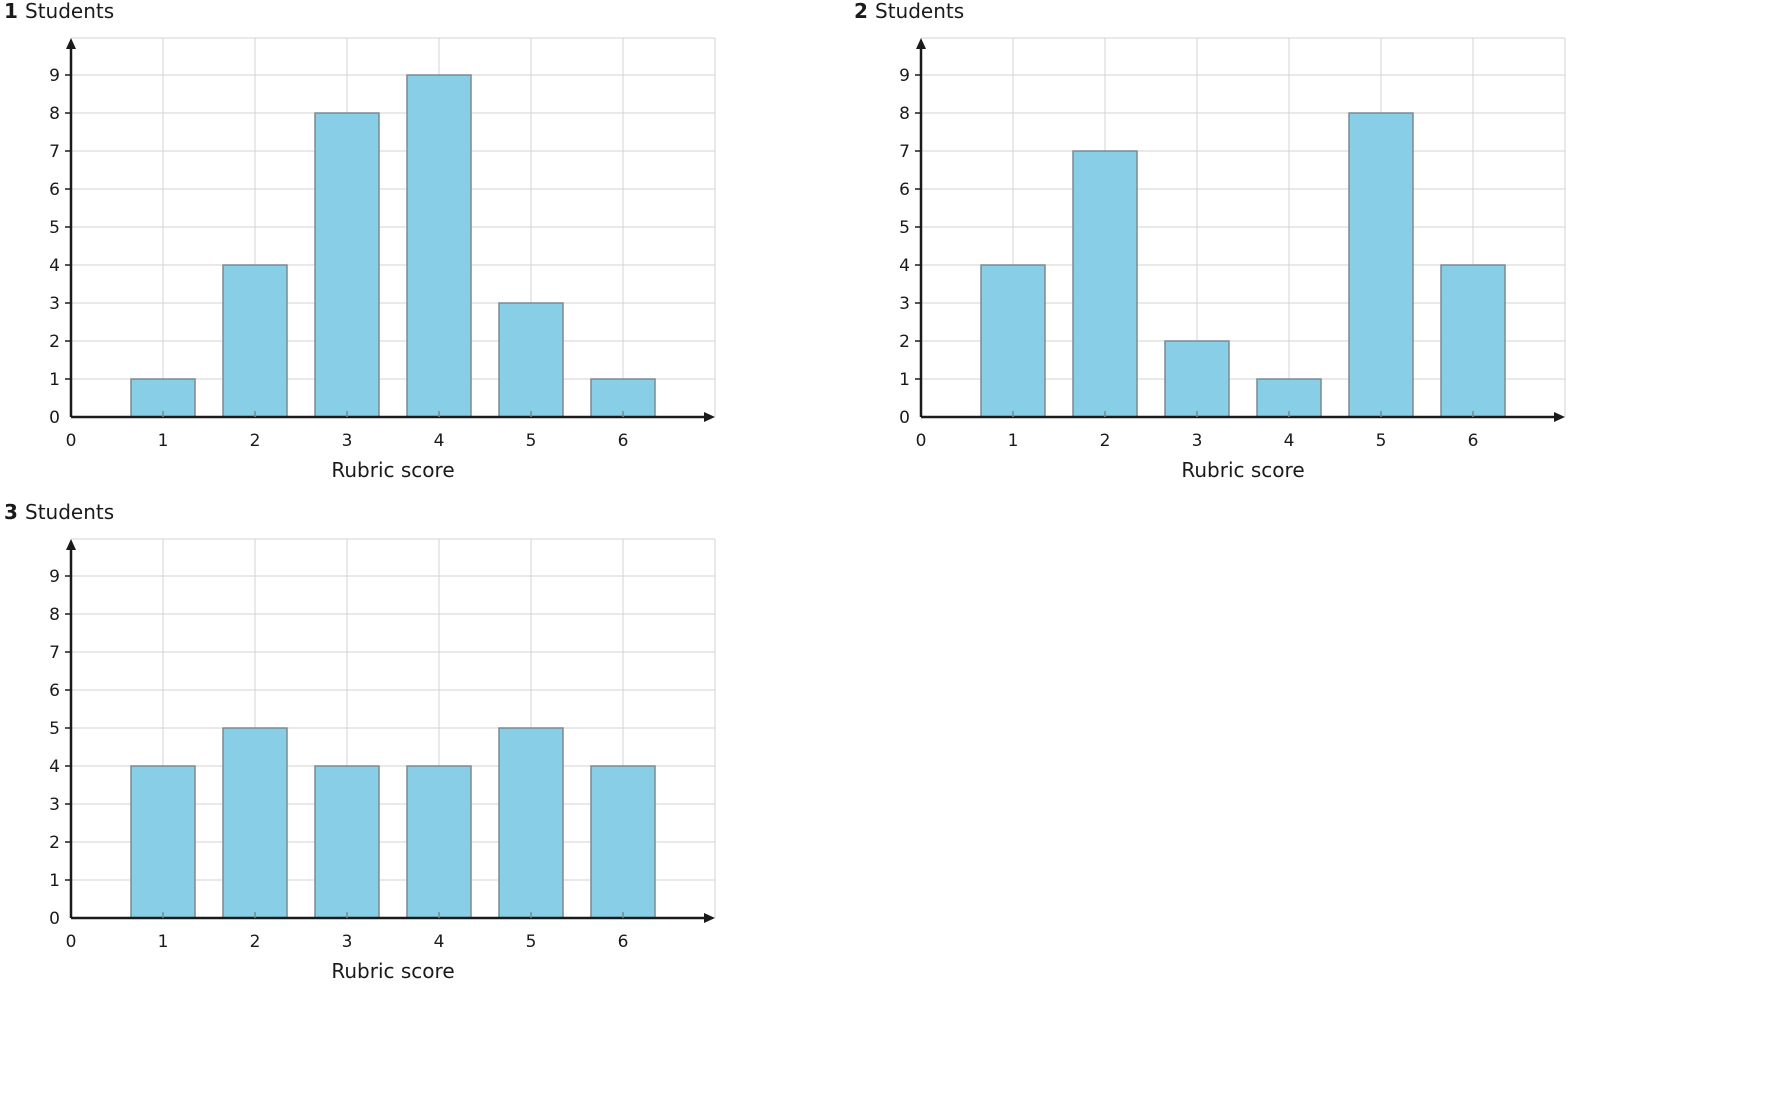 The image size is (1774, 1115). Describe the element at coordinates (393, 227) in the screenshot. I see `grid` at that location.